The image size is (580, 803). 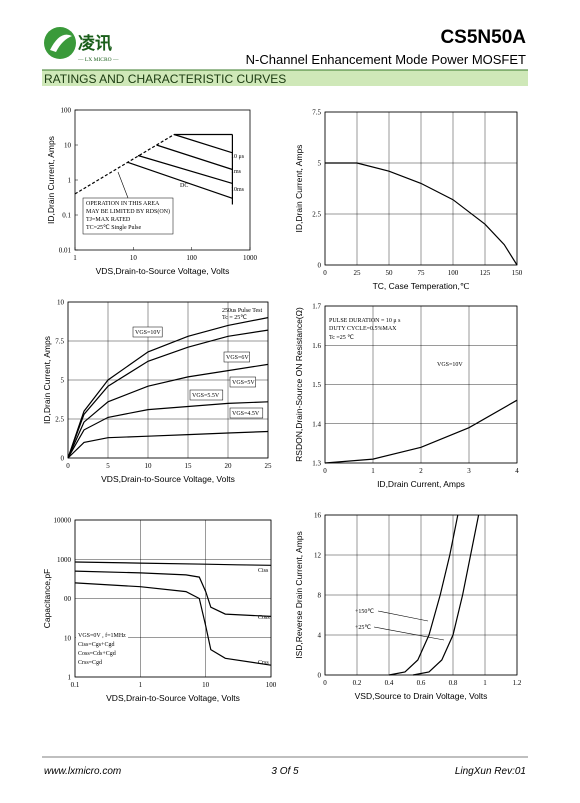 I want to click on annotation: Tc =25 ℃, so click(x=341, y=338).